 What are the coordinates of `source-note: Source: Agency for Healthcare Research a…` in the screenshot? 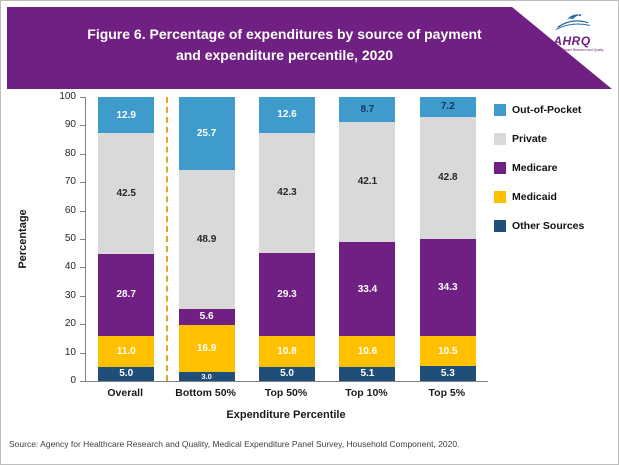 It's located at (234, 444).